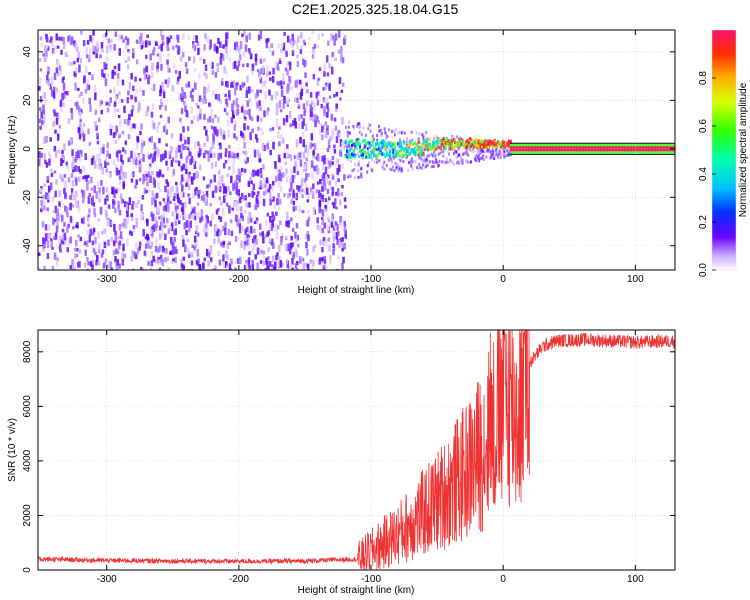 This screenshot has width=750, height=600. Describe the element at coordinates (503, 579) in the screenshot. I see `x-tick-label: 0` at that location.